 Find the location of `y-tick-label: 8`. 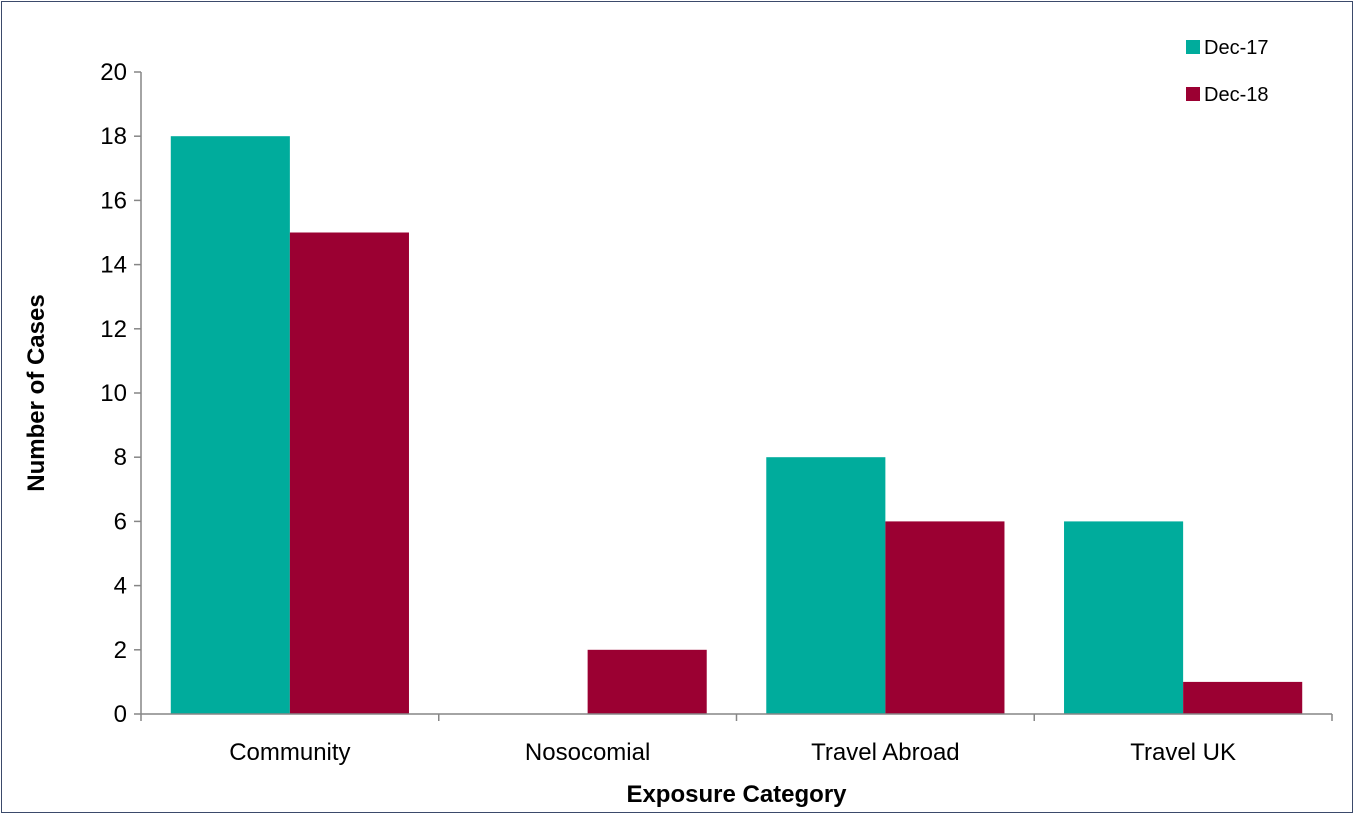

y-tick-label: 8 is located at coordinates (120, 457).